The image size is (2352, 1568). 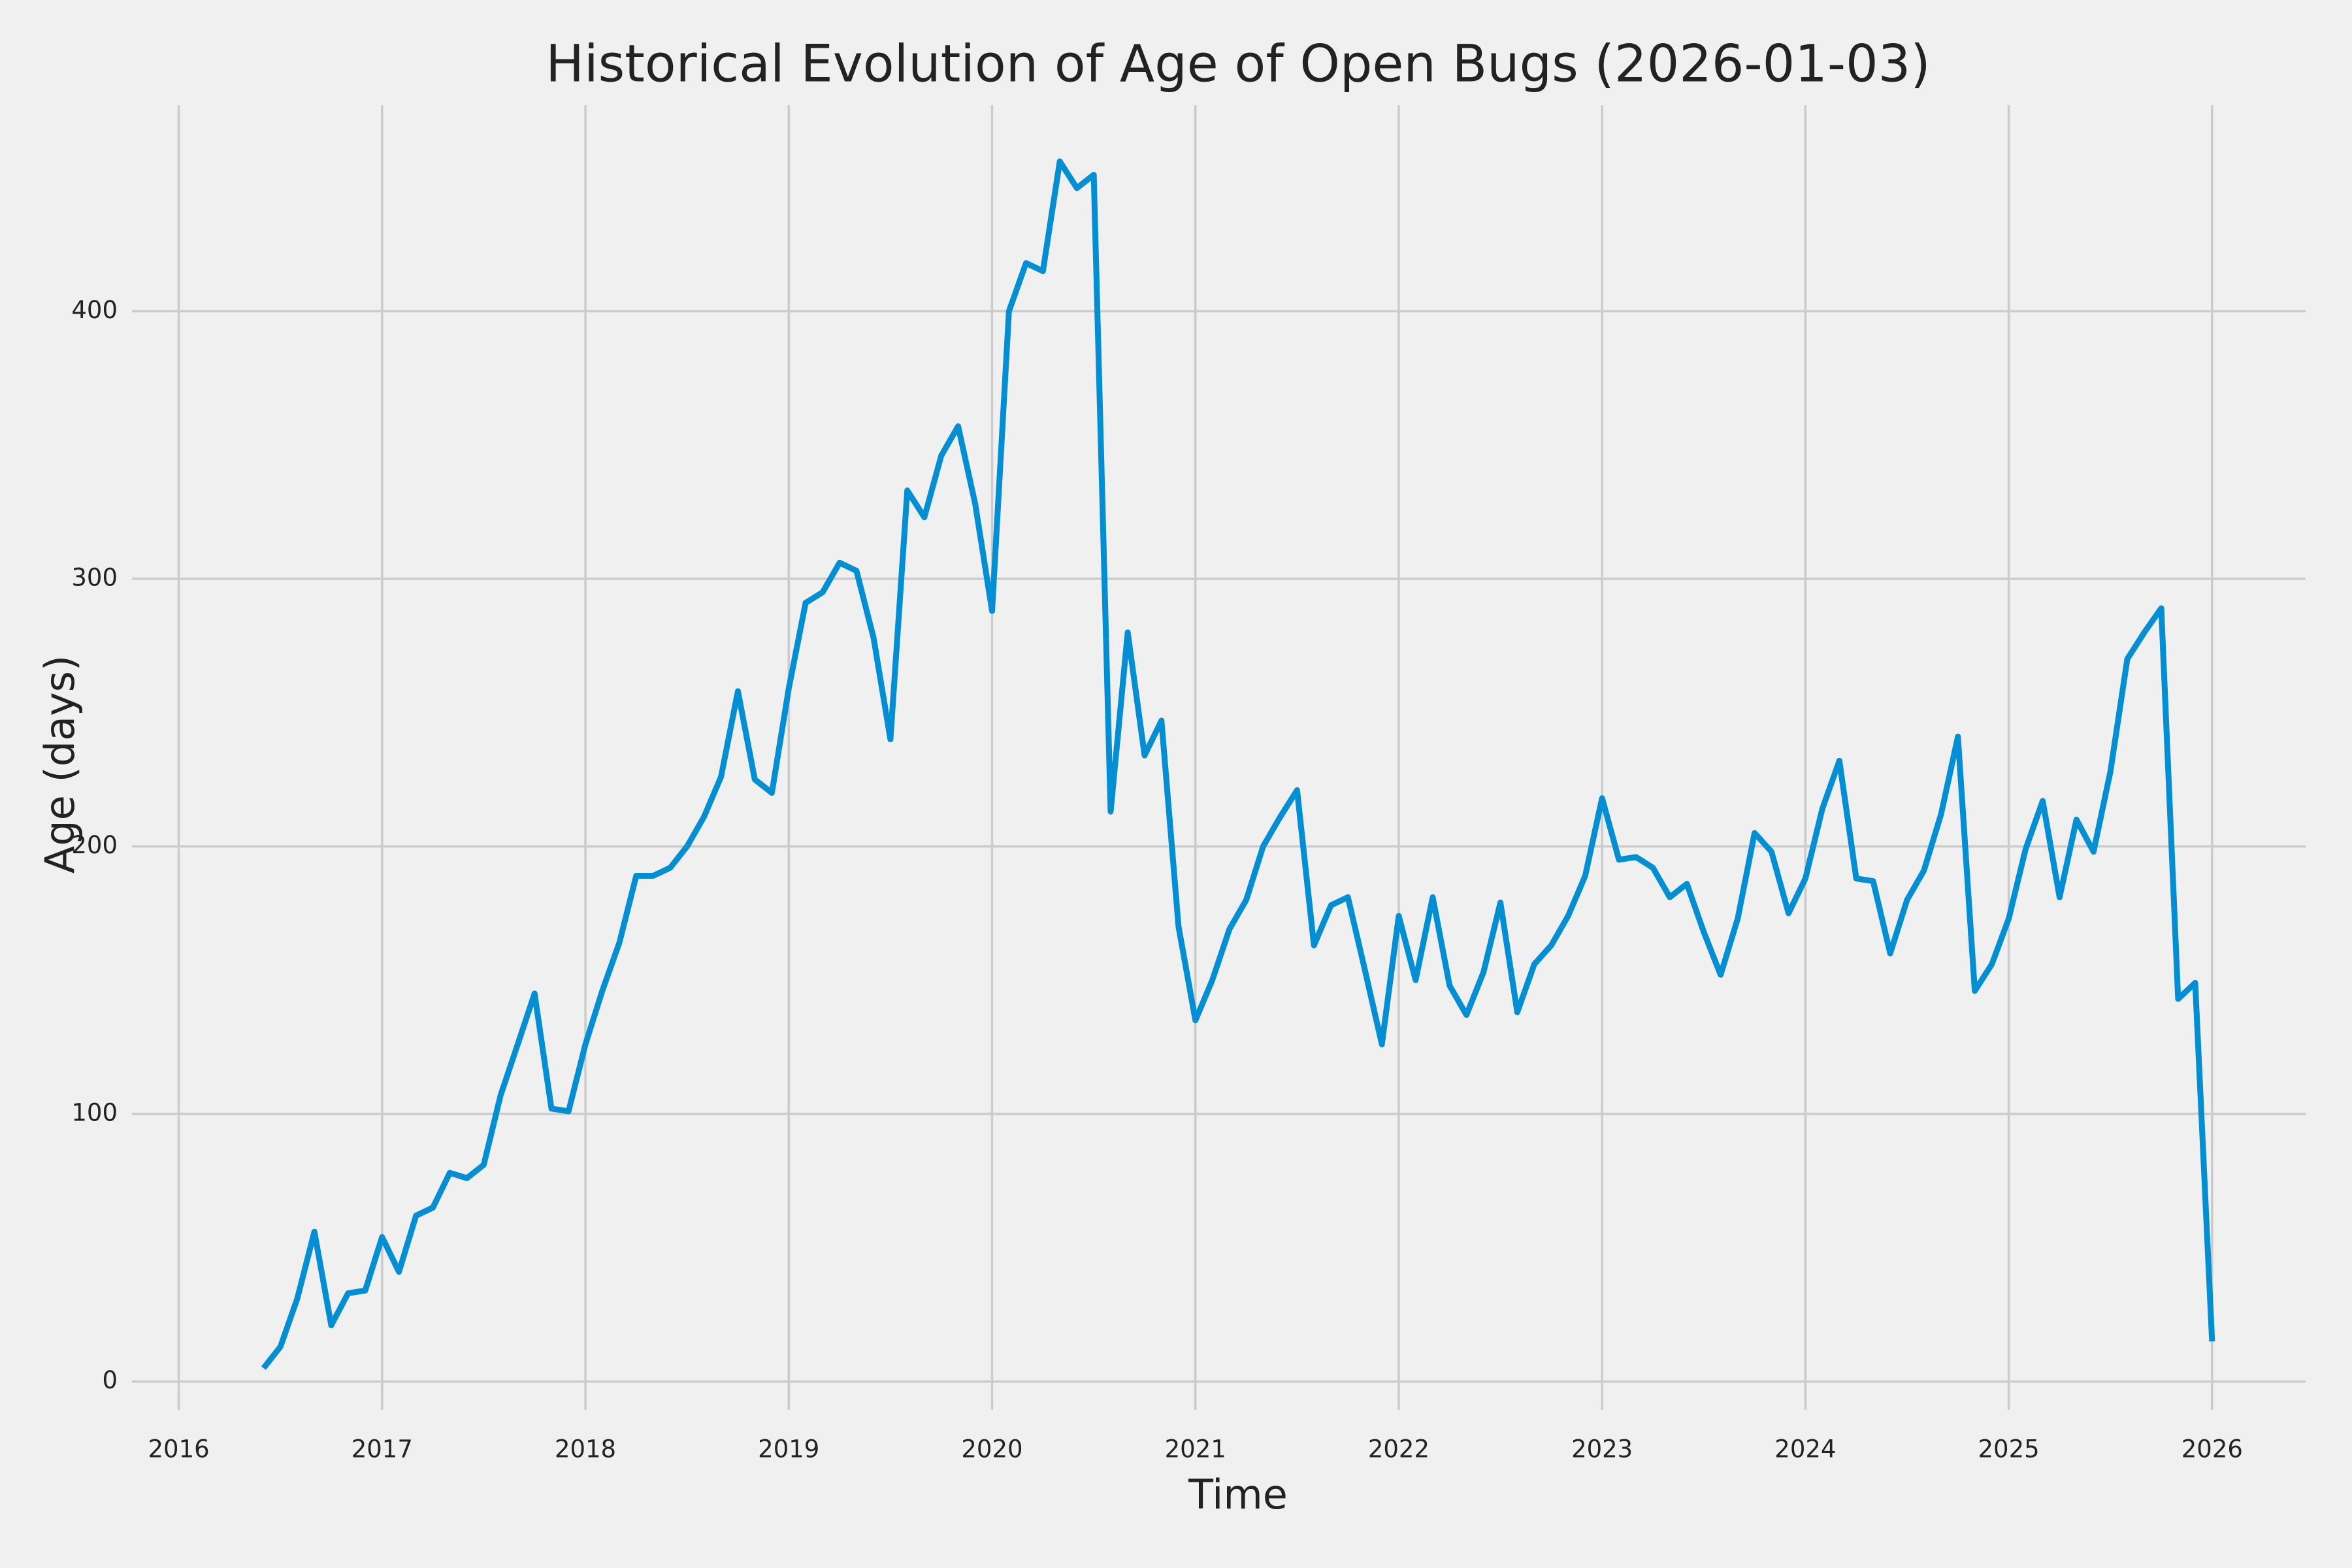 What do you see at coordinates (991, 1449) in the screenshot?
I see `x-tick-label: 2020` at bounding box center [991, 1449].